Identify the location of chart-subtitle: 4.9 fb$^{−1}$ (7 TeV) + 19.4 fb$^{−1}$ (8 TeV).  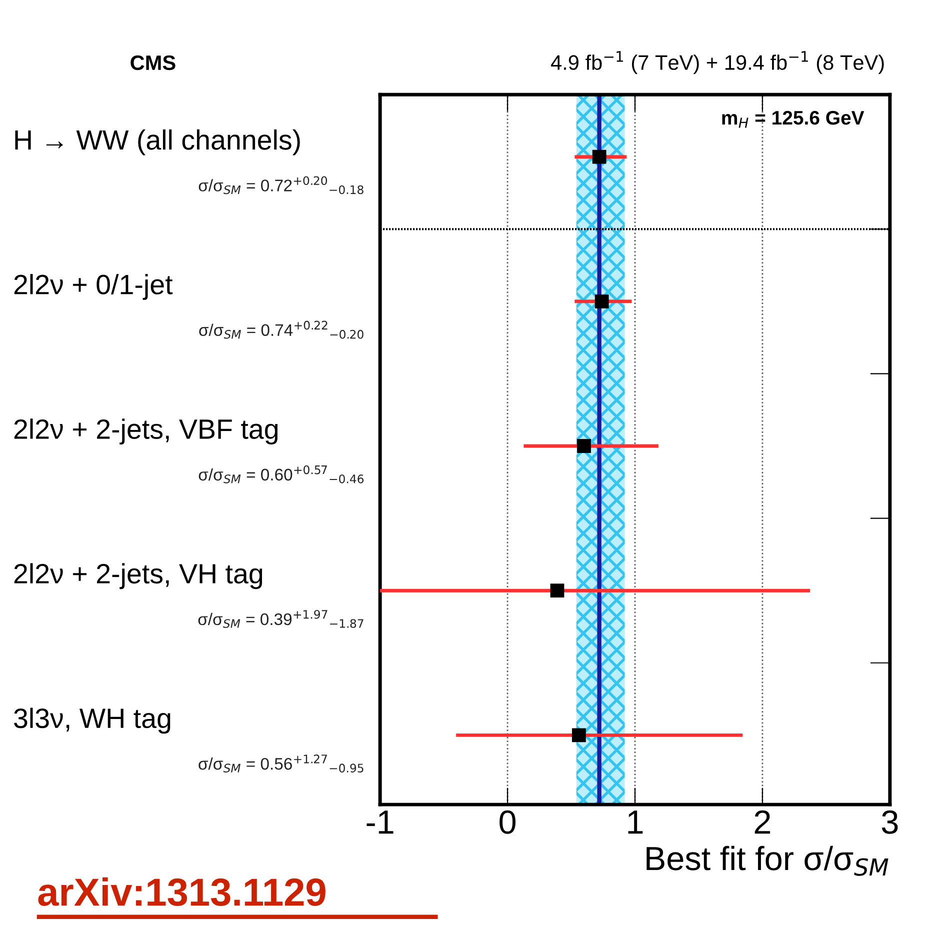
(717, 62).